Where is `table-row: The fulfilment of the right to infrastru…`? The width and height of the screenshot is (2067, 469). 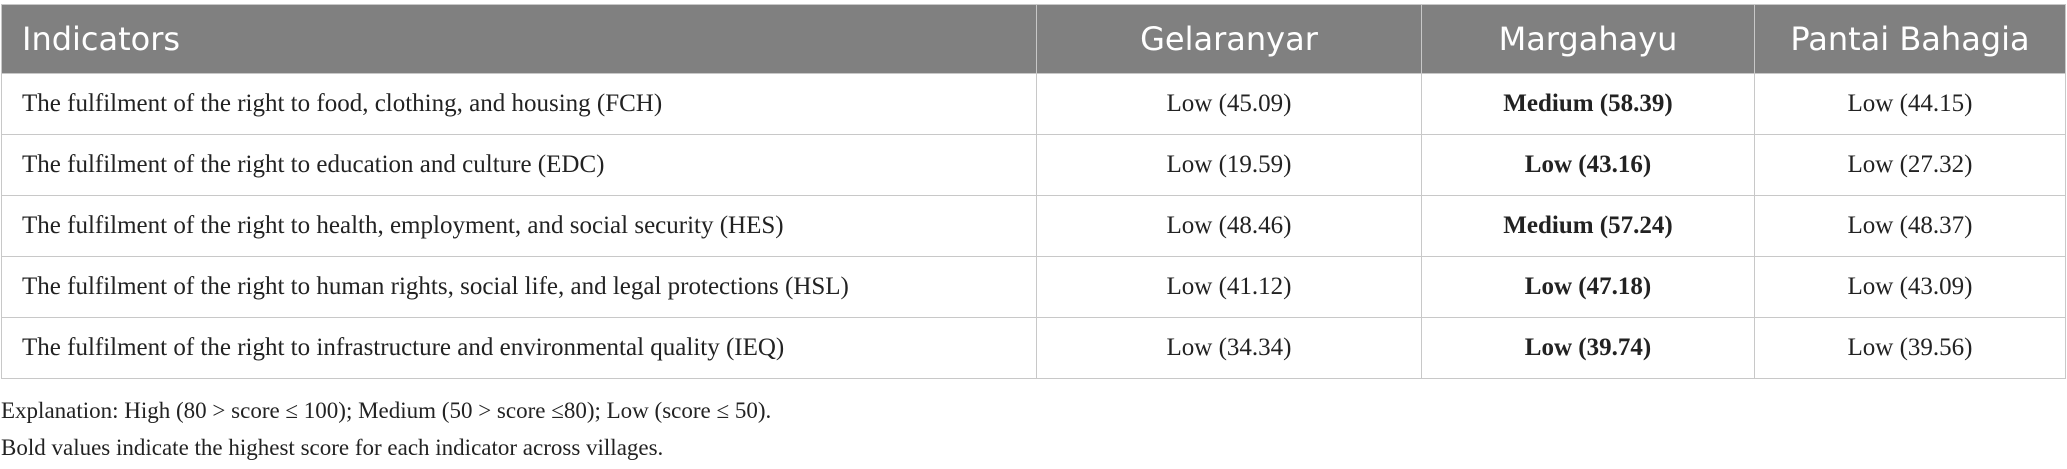
table-row: The fulfilment of the right to infrastru… is located at coordinates (1033, 348).